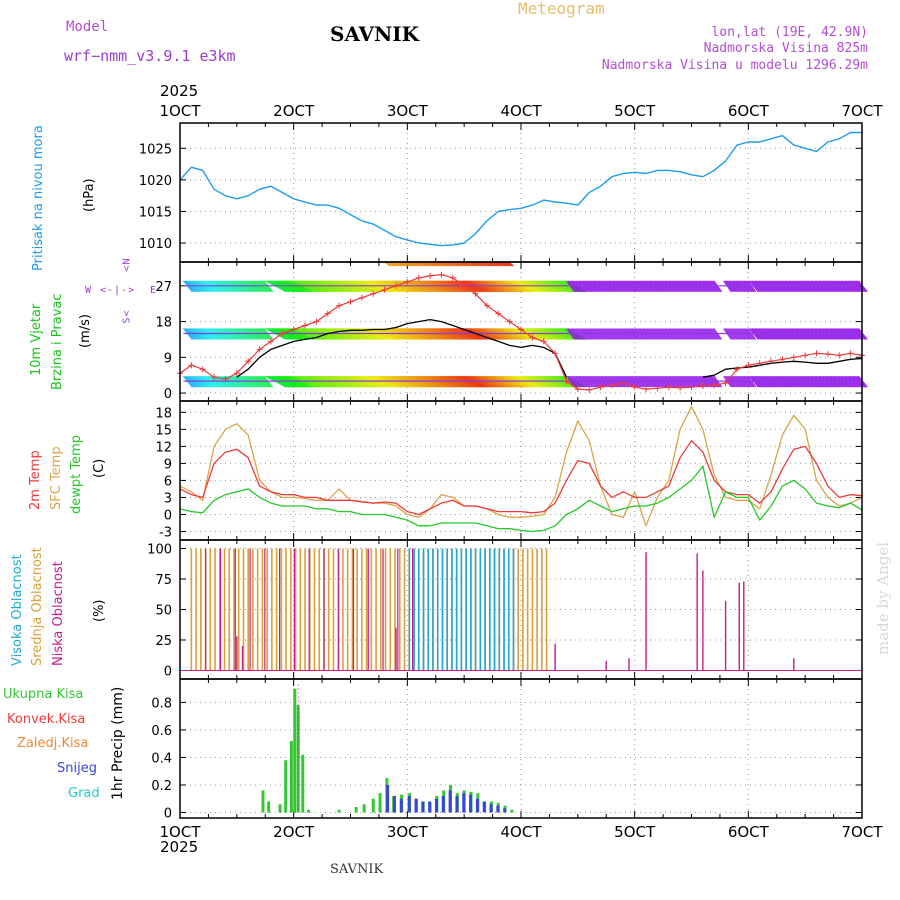 The image size is (900, 900). I want to click on x-tick-label-bottom: 1OCT, so click(181, 832).